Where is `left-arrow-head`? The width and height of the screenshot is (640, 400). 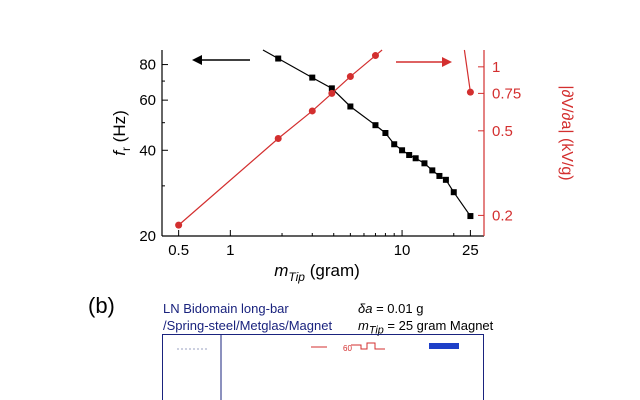
left-arrow-head is located at coordinates (197, 60).